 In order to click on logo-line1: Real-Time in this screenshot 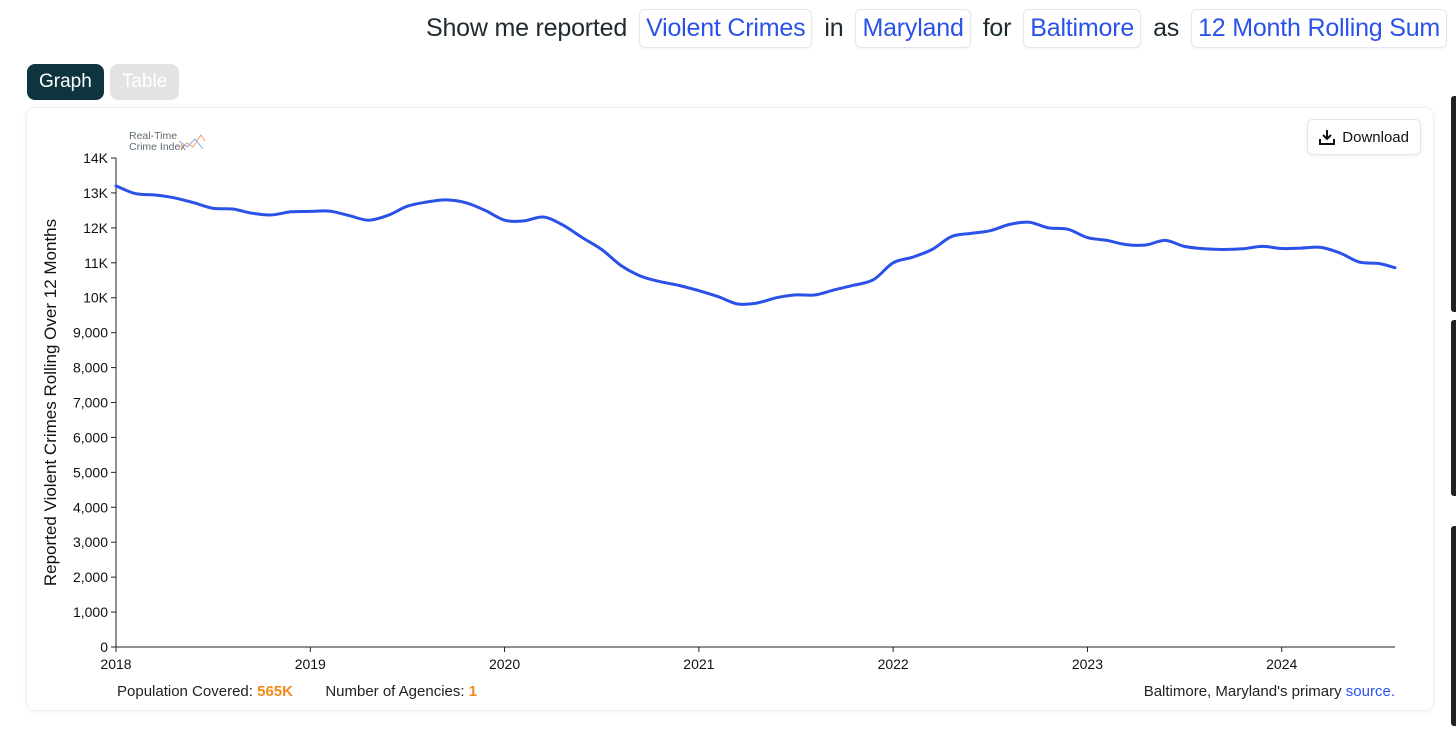, I will do `click(153, 136)`.